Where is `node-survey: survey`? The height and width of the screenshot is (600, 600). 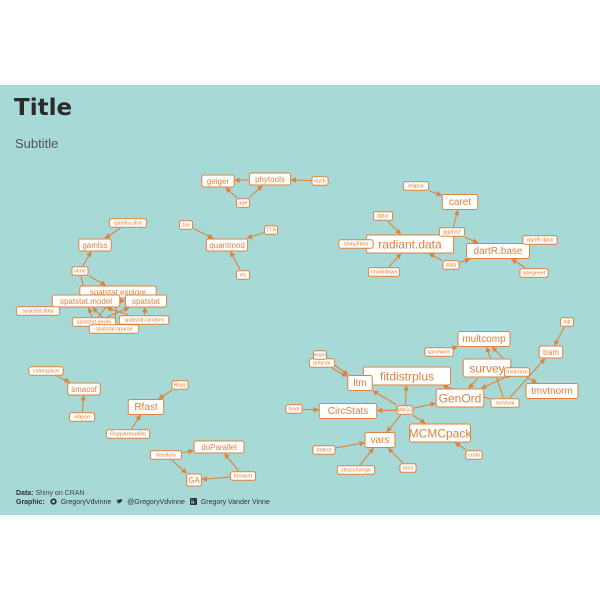
node-survey: survey is located at coordinates (487, 368).